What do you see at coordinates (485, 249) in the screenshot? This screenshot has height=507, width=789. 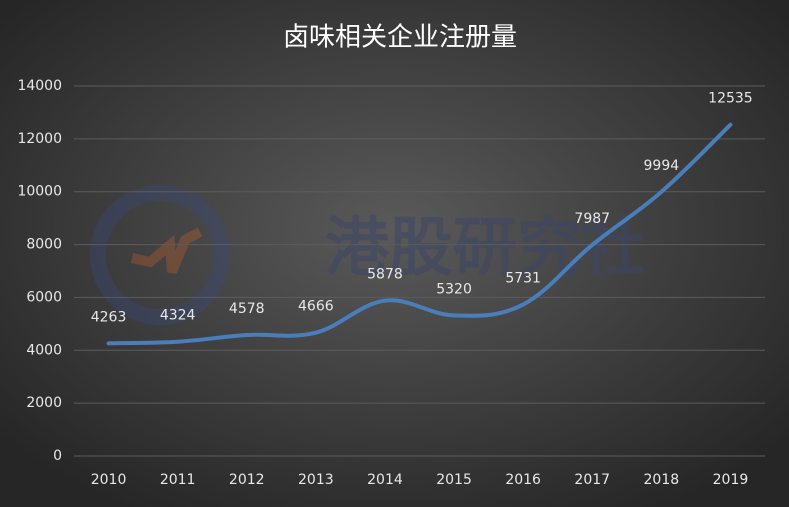 I see `watermark: 港股研究社` at bounding box center [485, 249].